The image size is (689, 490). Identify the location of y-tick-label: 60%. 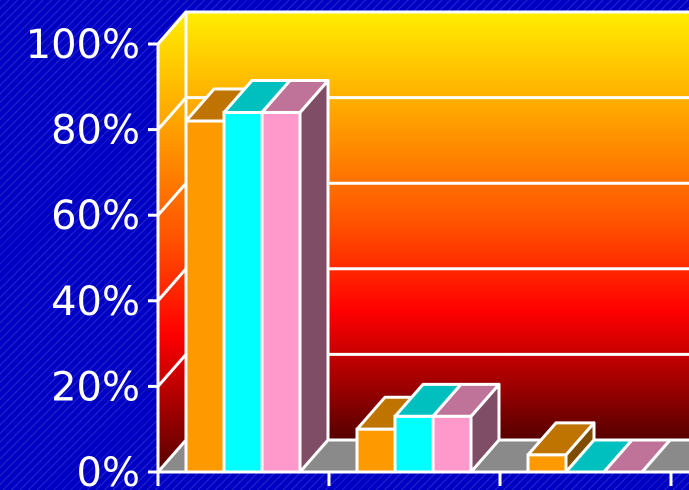
(95, 216).